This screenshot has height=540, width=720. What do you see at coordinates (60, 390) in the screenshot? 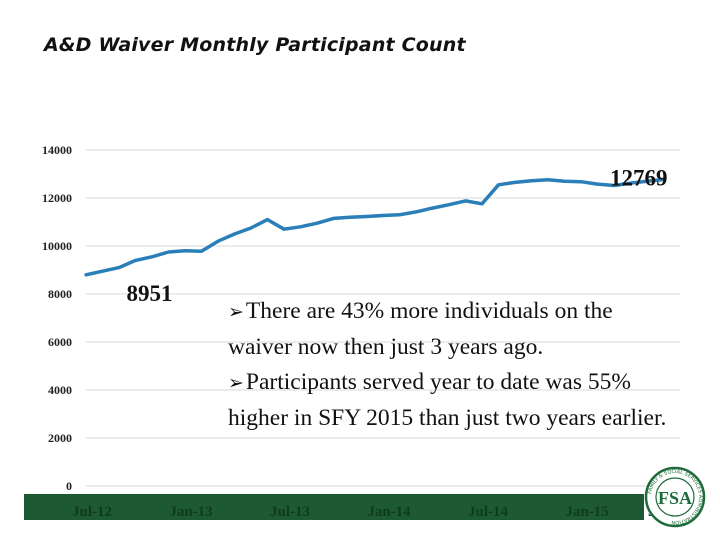
I see `y-tick-label: 4000` at bounding box center [60, 390].